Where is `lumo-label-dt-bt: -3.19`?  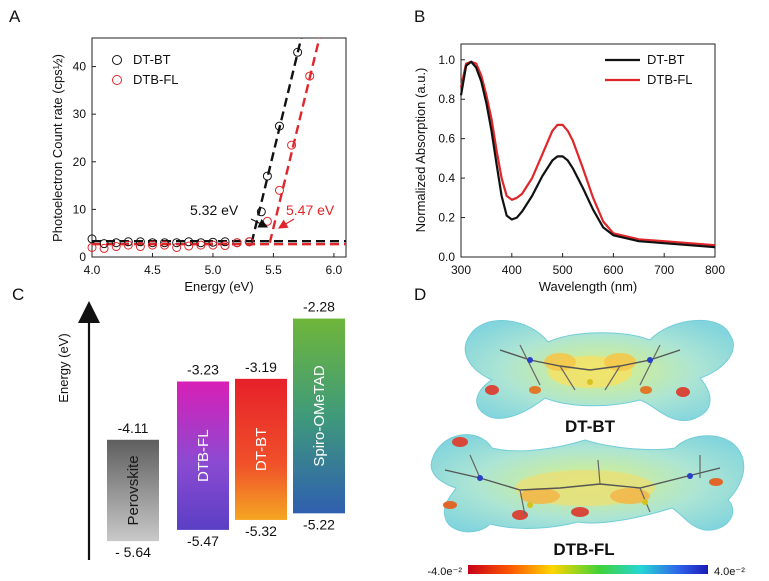 lumo-label-dt-bt: -3.19 is located at coordinates (261, 367).